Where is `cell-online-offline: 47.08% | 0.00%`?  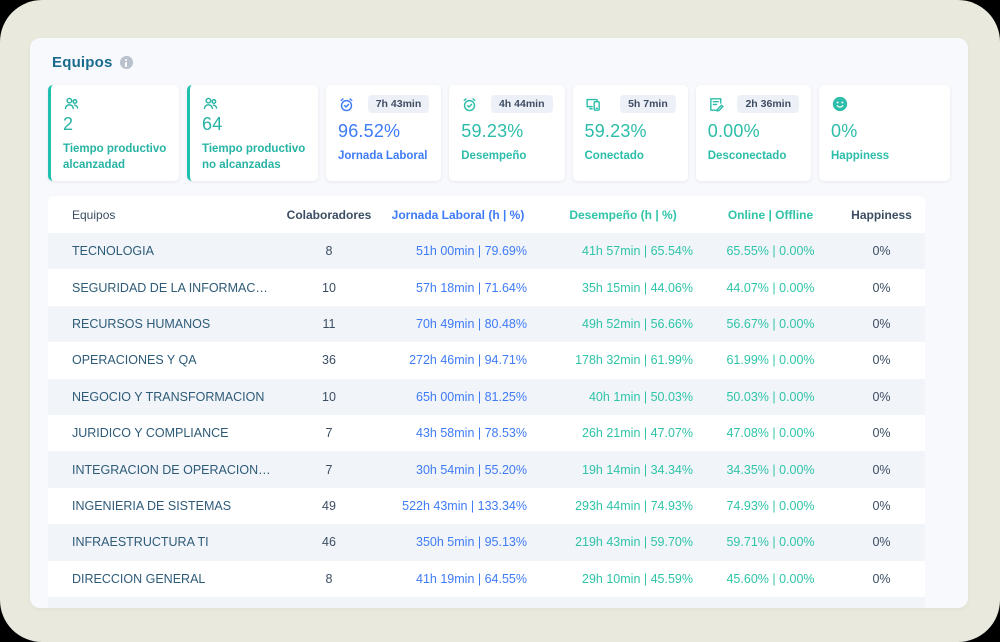 cell-online-offline: 47.08% | 0.00% is located at coordinates (770, 433).